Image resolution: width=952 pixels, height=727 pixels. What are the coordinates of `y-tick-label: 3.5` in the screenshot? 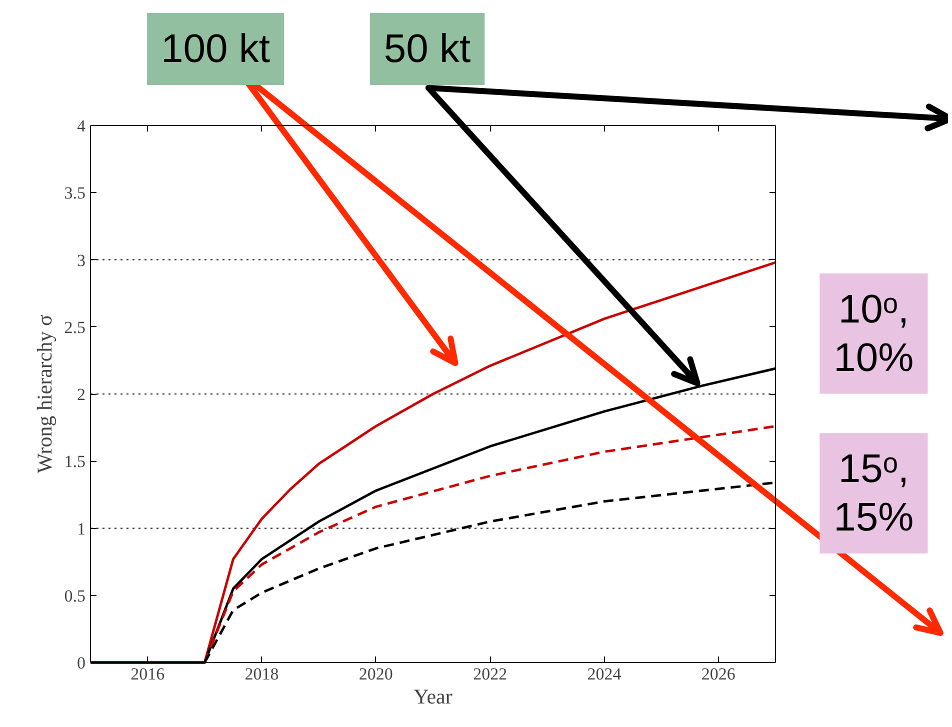 It's located at (75, 193).